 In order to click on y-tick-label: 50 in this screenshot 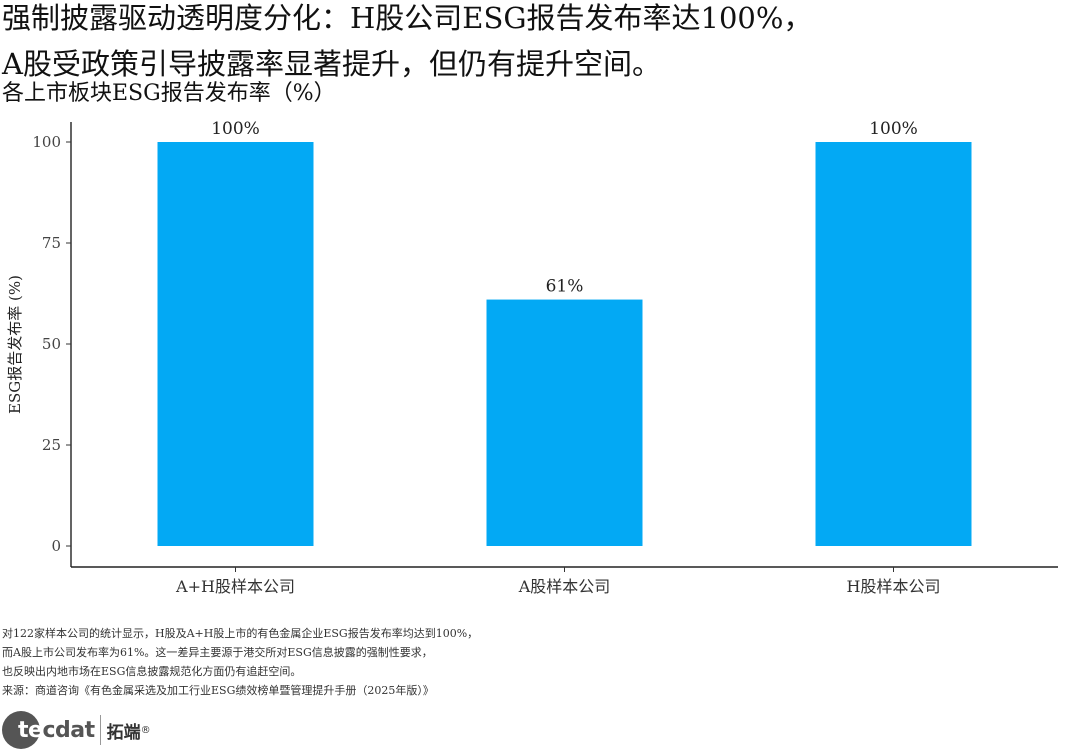, I will do `click(51, 344)`.